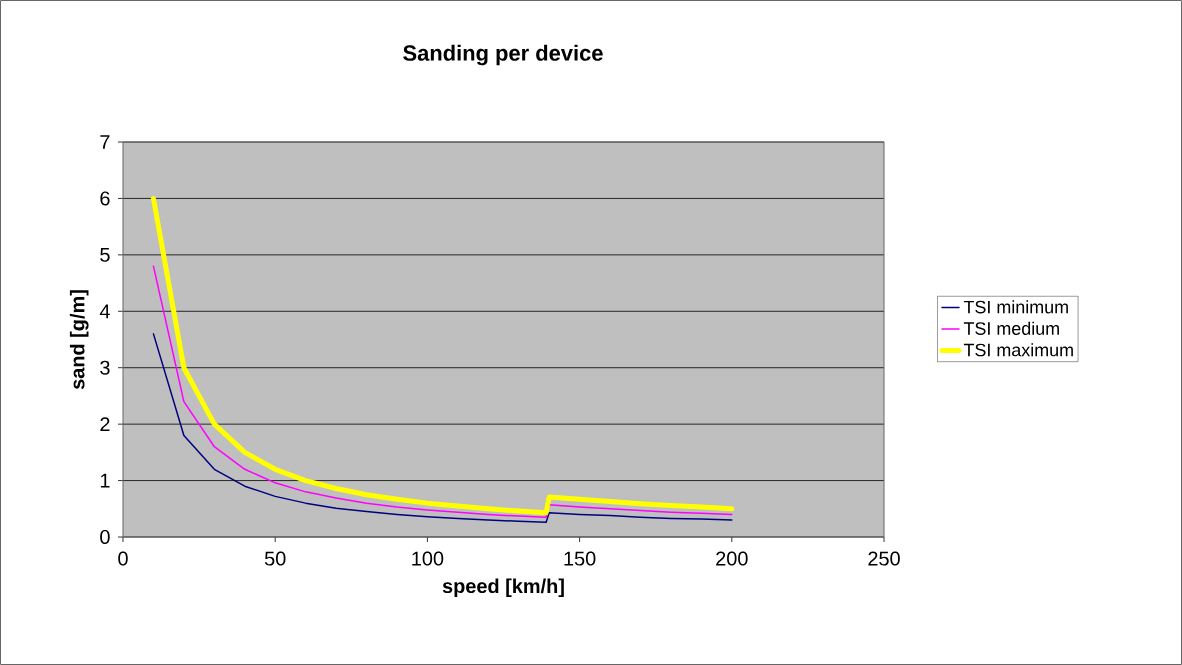  What do you see at coordinates (580, 558) in the screenshot?
I see `x-tick-label: 150` at bounding box center [580, 558].